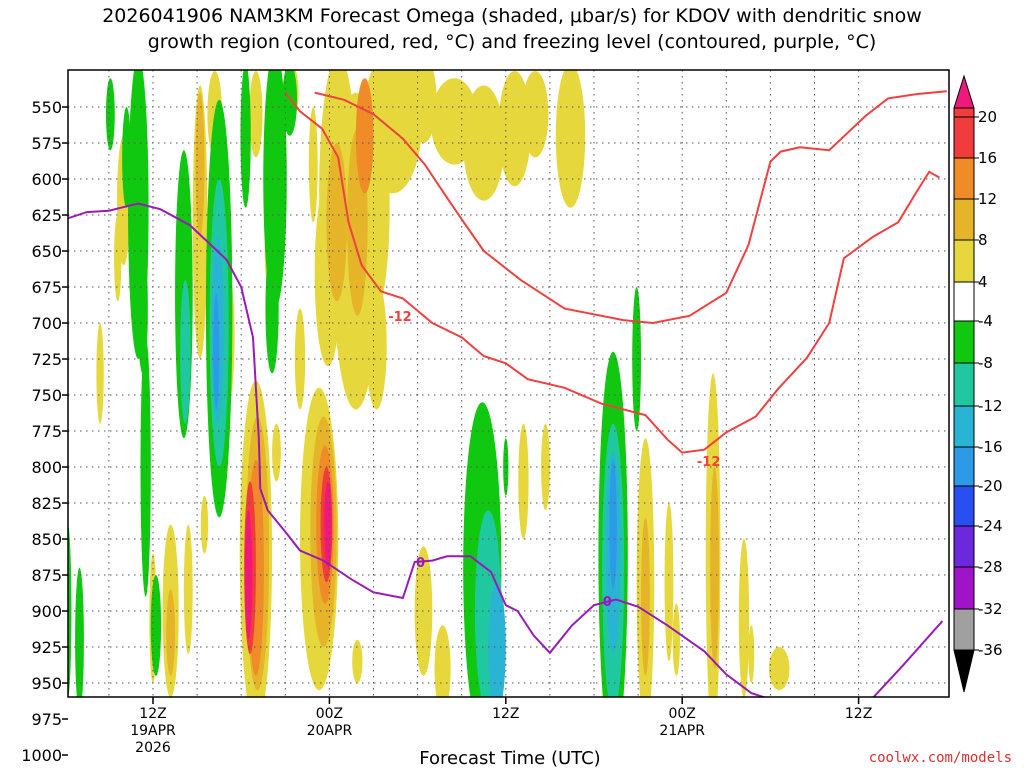 Image resolution: width=1024 pixels, height=768 pixels. What do you see at coordinates (990, 526) in the screenshot?
I see `colorbar-label: -24` at bounding box center [990, 526].